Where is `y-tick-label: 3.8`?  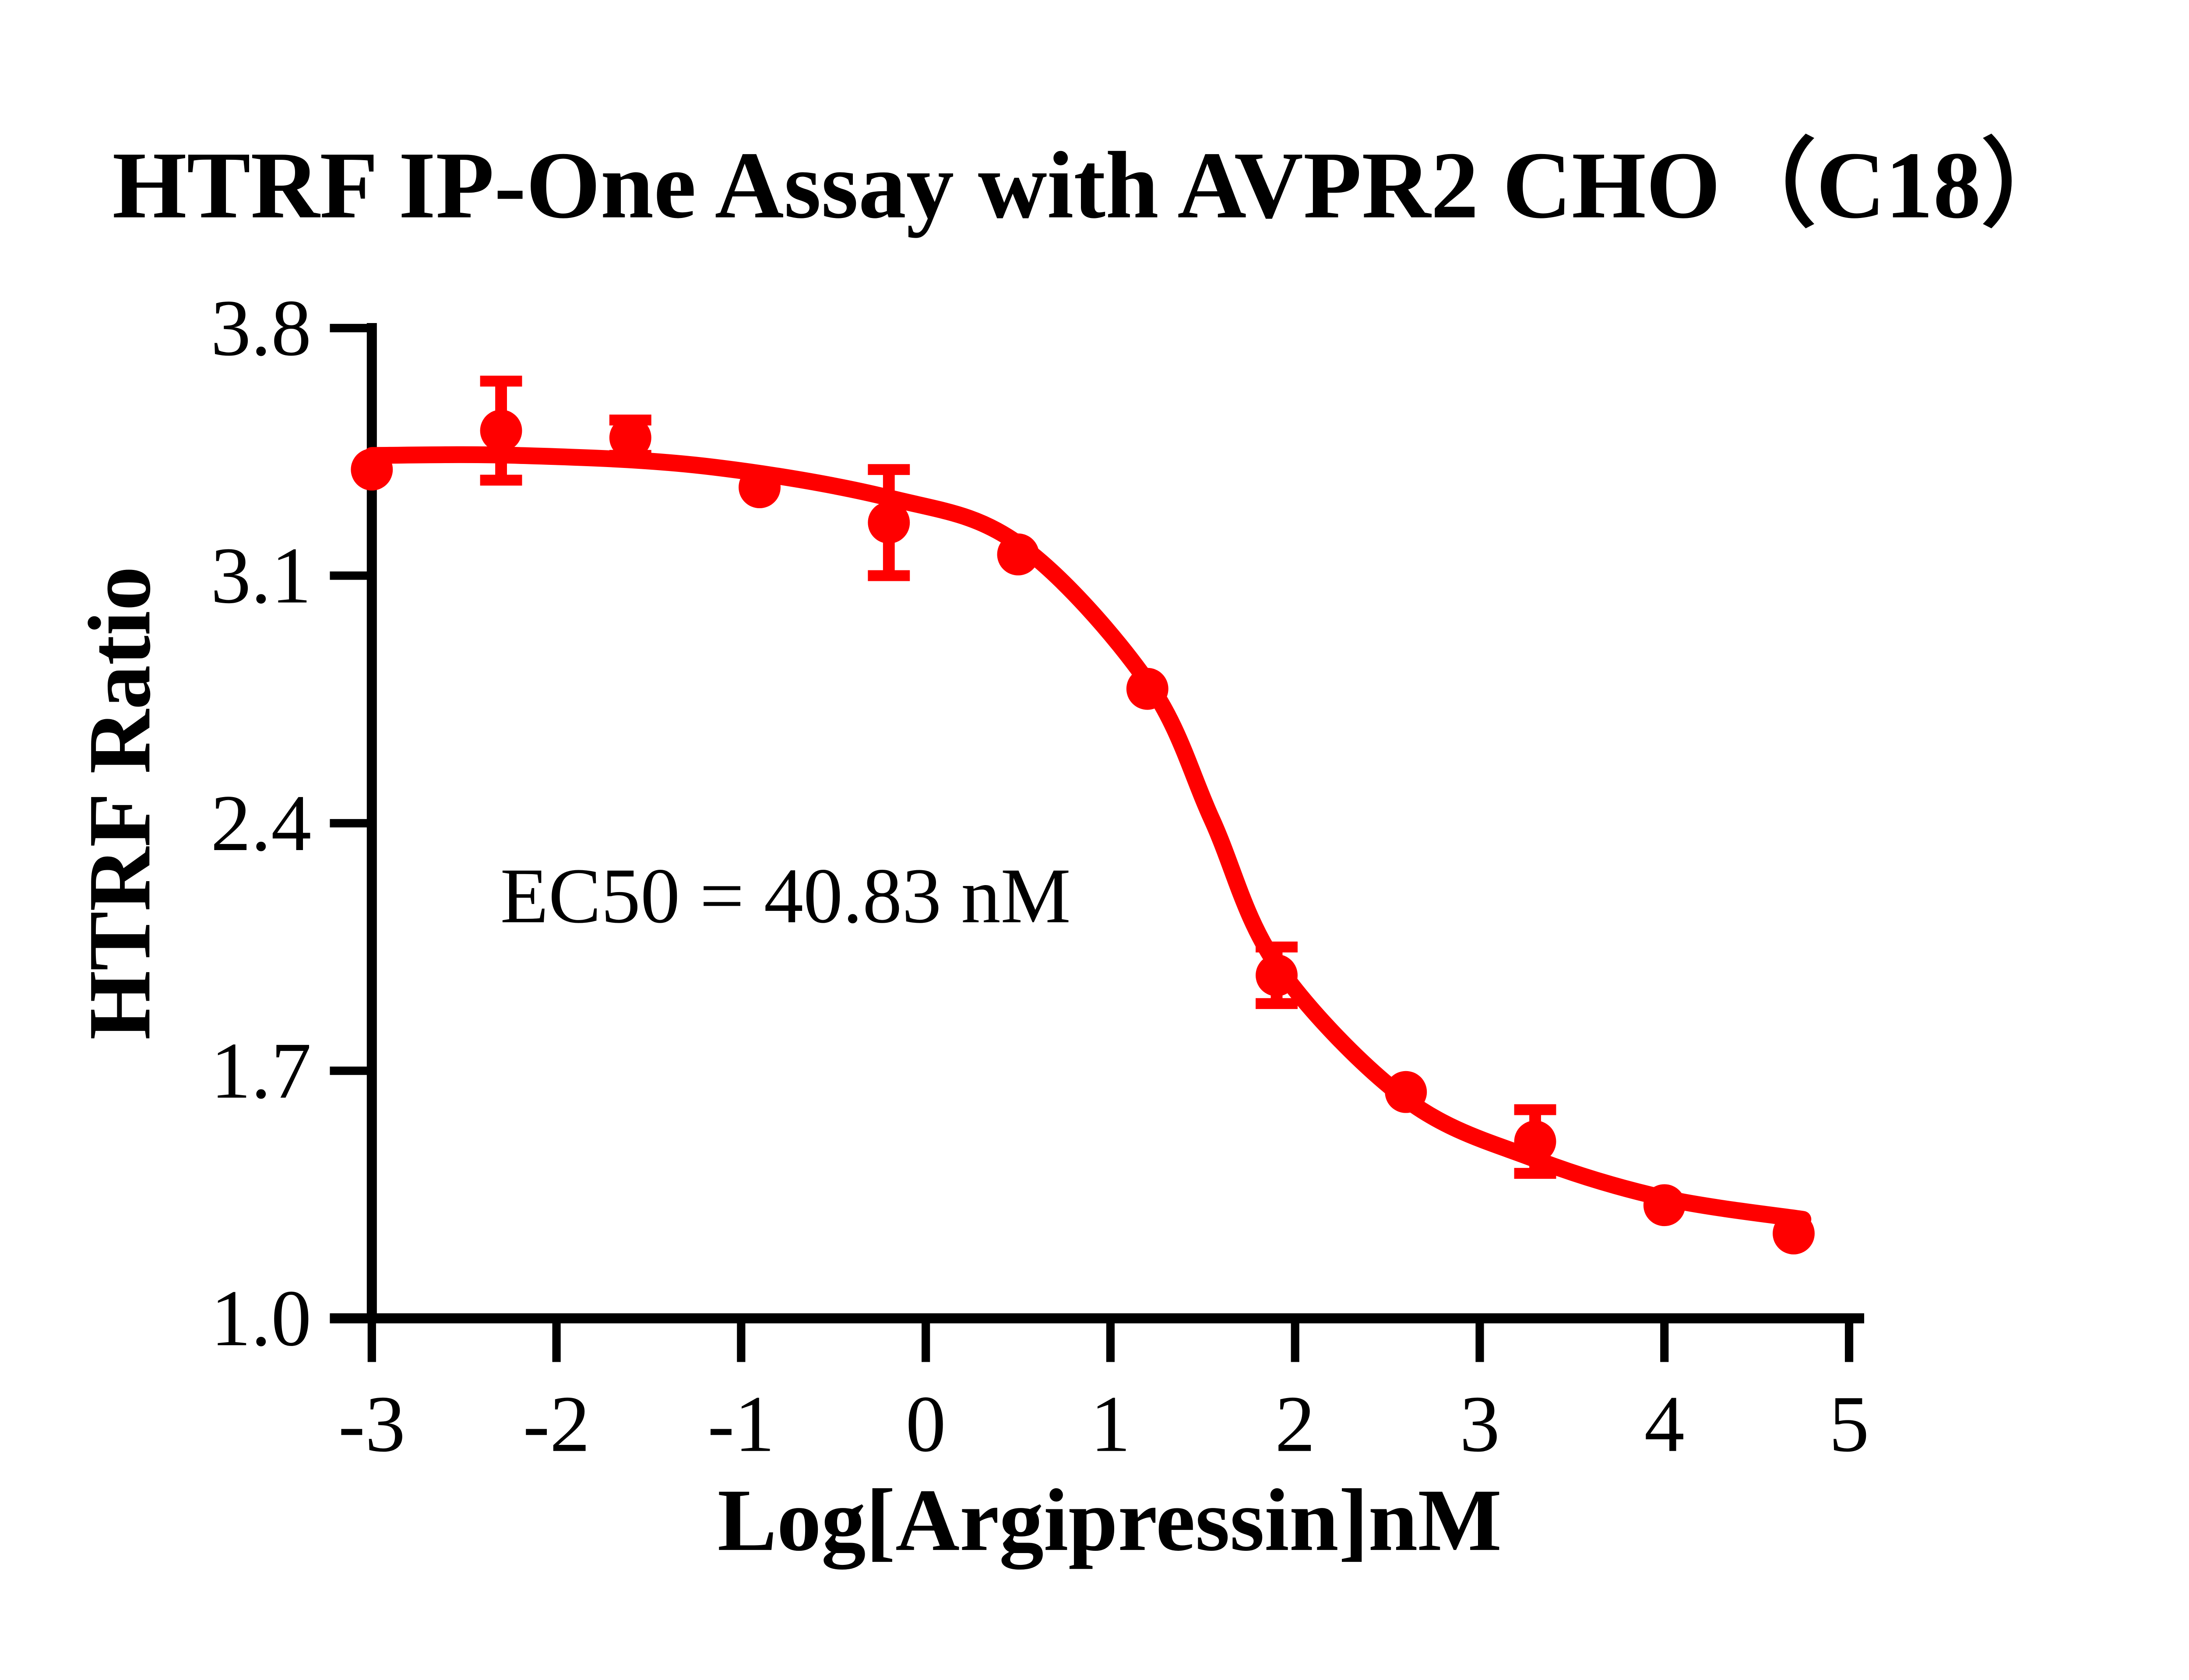 y-tick-label: 3.8 is located at coordinates (261, 328).